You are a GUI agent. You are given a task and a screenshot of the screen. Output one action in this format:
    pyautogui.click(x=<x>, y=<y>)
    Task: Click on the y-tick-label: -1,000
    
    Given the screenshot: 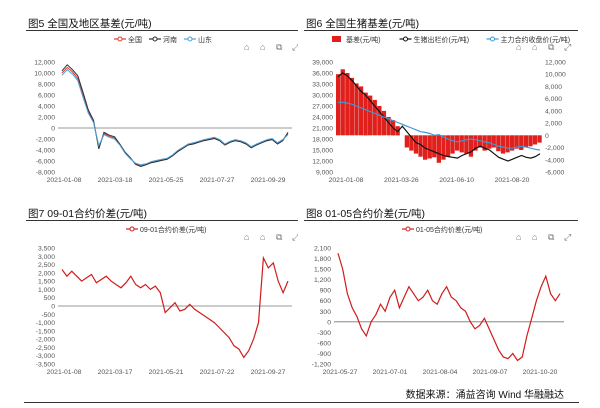 What is the action you would take?
    pyautogui.click(x=45, y=323)
    